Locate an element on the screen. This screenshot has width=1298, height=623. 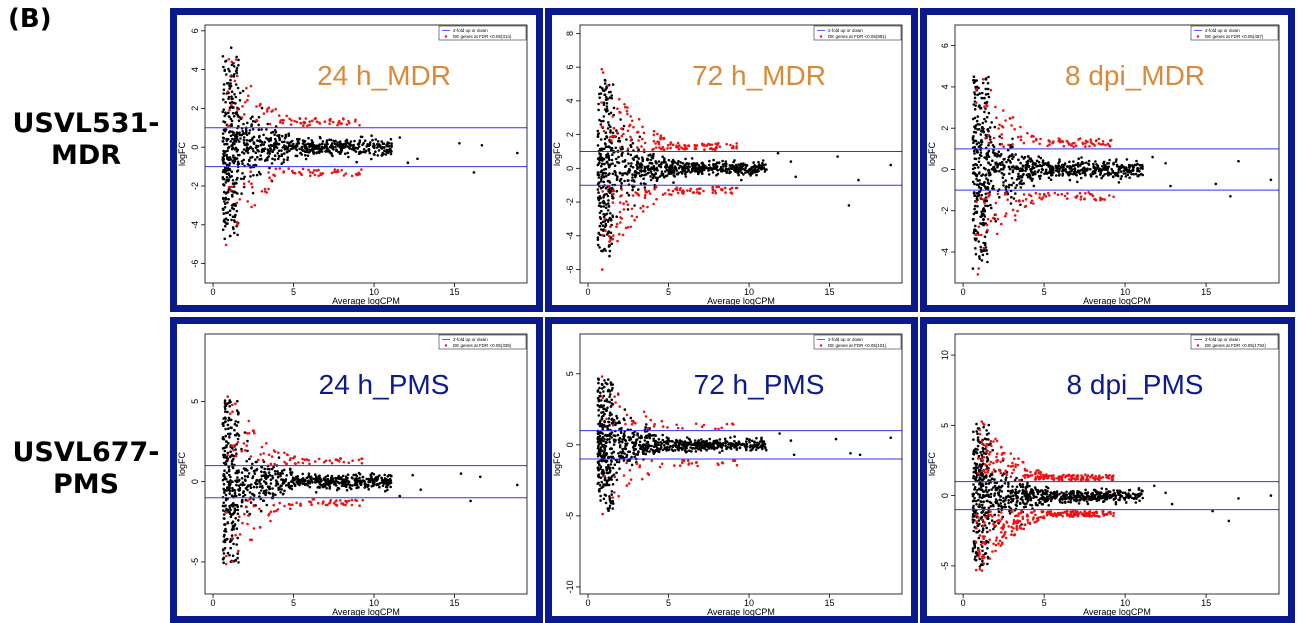
x-tick-label: 0 is located at coordinates (963, 292).